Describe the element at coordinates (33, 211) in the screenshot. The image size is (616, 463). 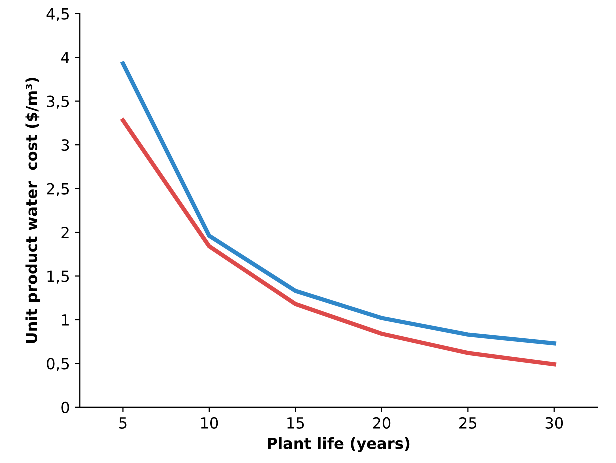
I see `y-axis-title: Unit product water cost ($/m³)` at that location.